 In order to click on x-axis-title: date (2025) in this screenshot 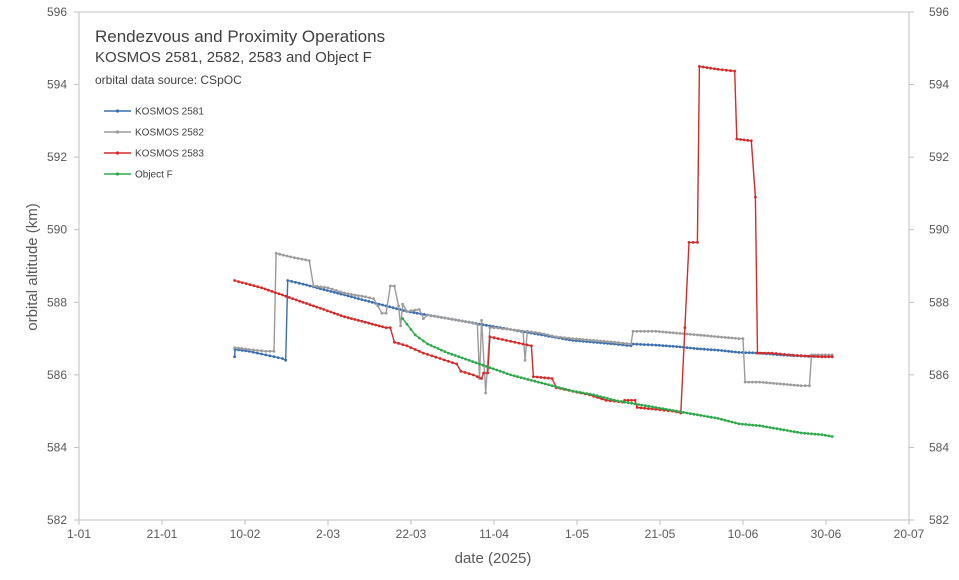, I will do `click(493, 558)`.